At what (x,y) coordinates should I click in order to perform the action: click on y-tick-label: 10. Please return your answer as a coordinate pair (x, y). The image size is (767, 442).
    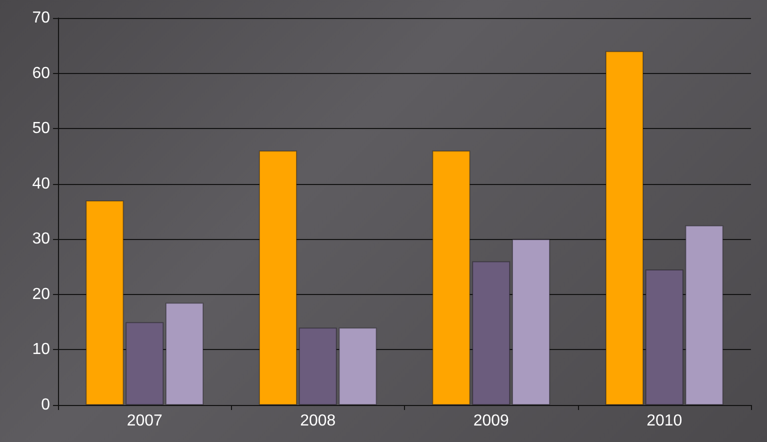
    Looking at the image, I should click on (41, 349).